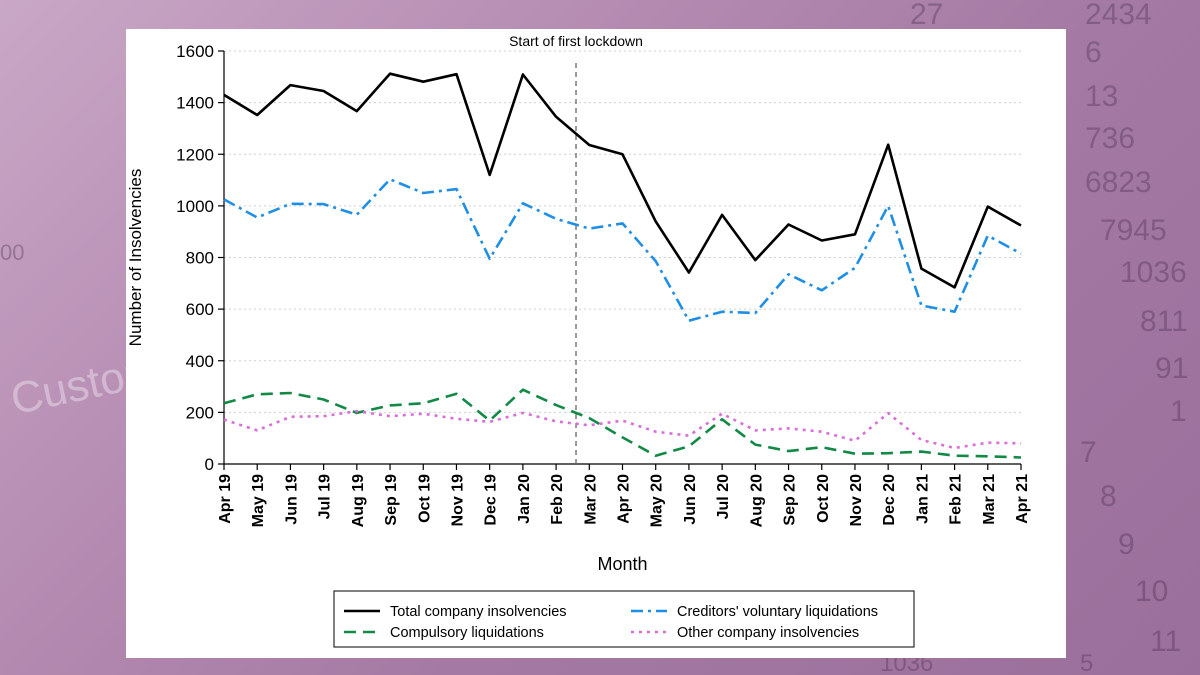 The image size is (1200, 675). What do you see at coordinates (657, 500) in the screenshot?
I see `x-tick-label: May 20` at bounding box center [657, 500].